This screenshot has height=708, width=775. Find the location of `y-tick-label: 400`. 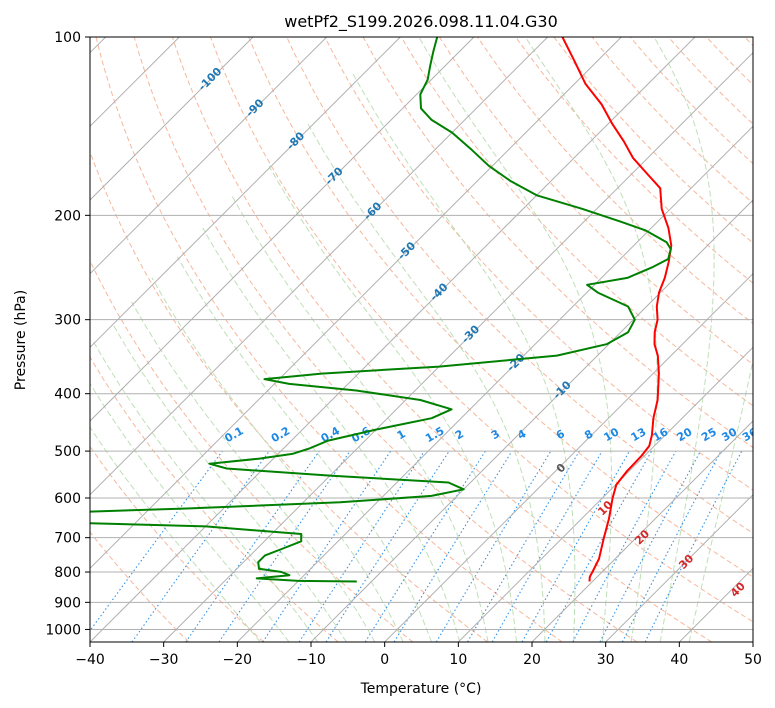

y-tick-label: 400 is located at coordinates (67, 395).